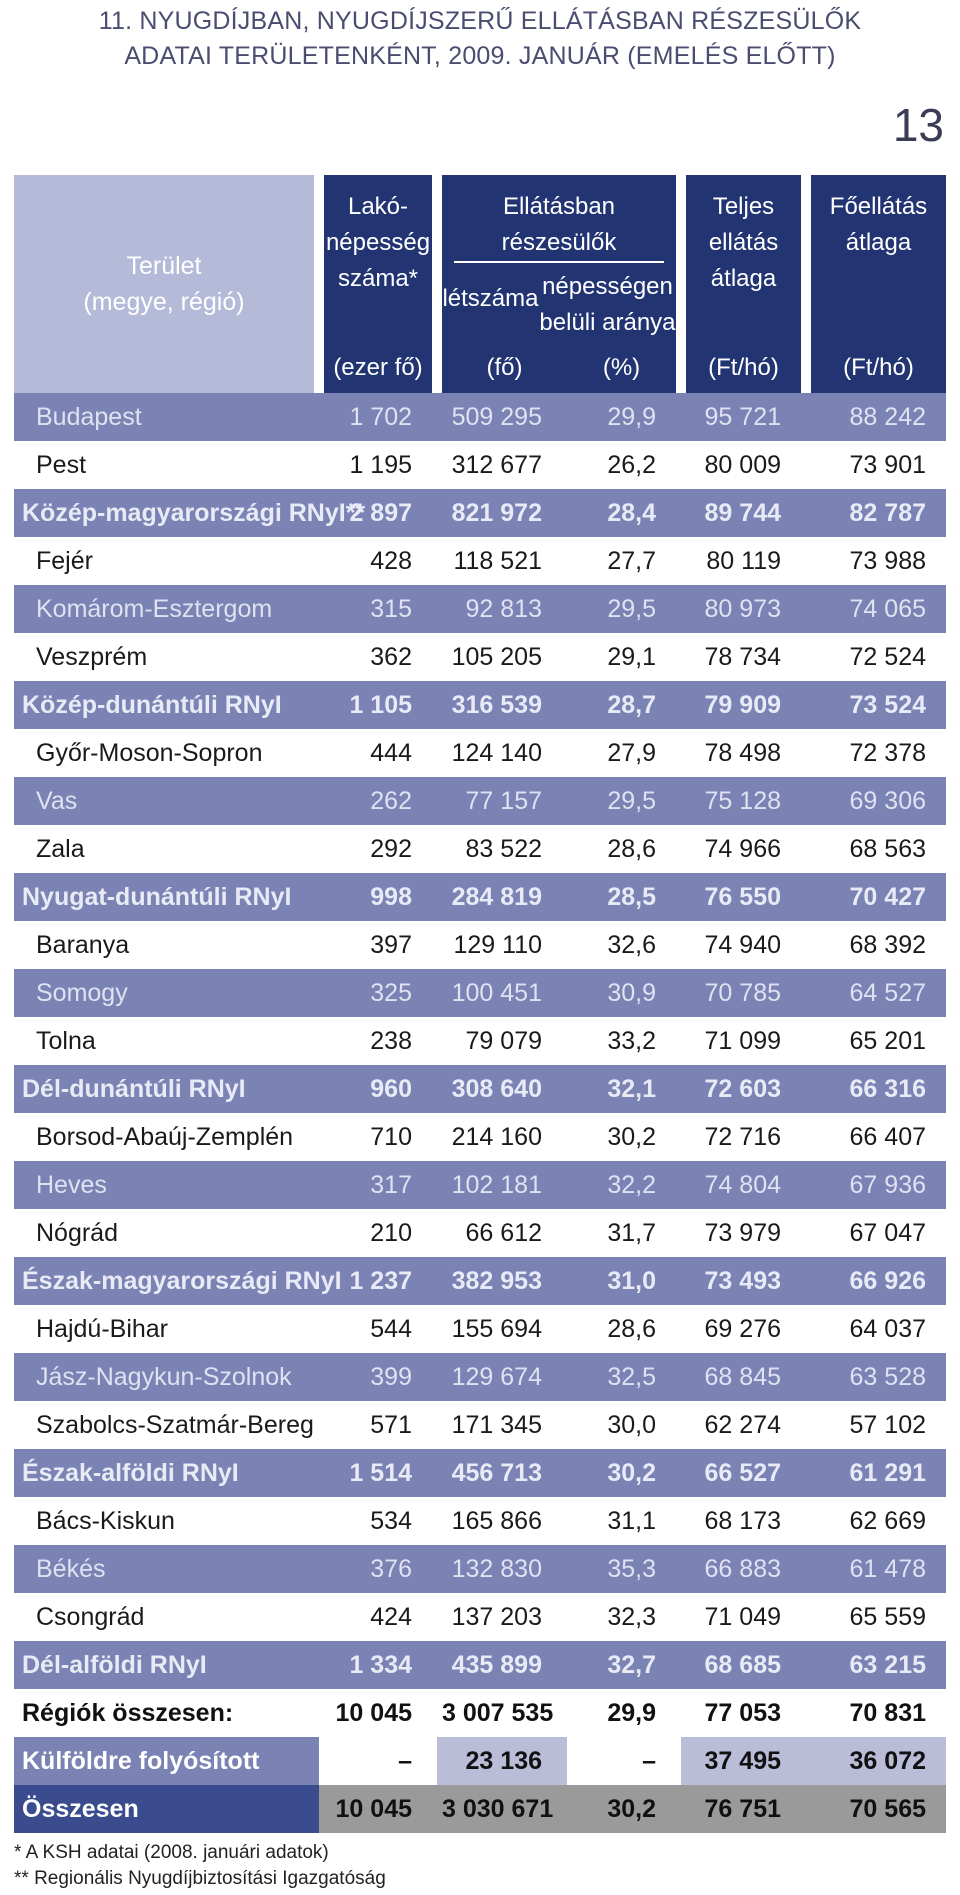  What do you see at coordinates (502, 993) in the screenshot?
I see `row-count: 100 451` at bounding box center [502, 993].